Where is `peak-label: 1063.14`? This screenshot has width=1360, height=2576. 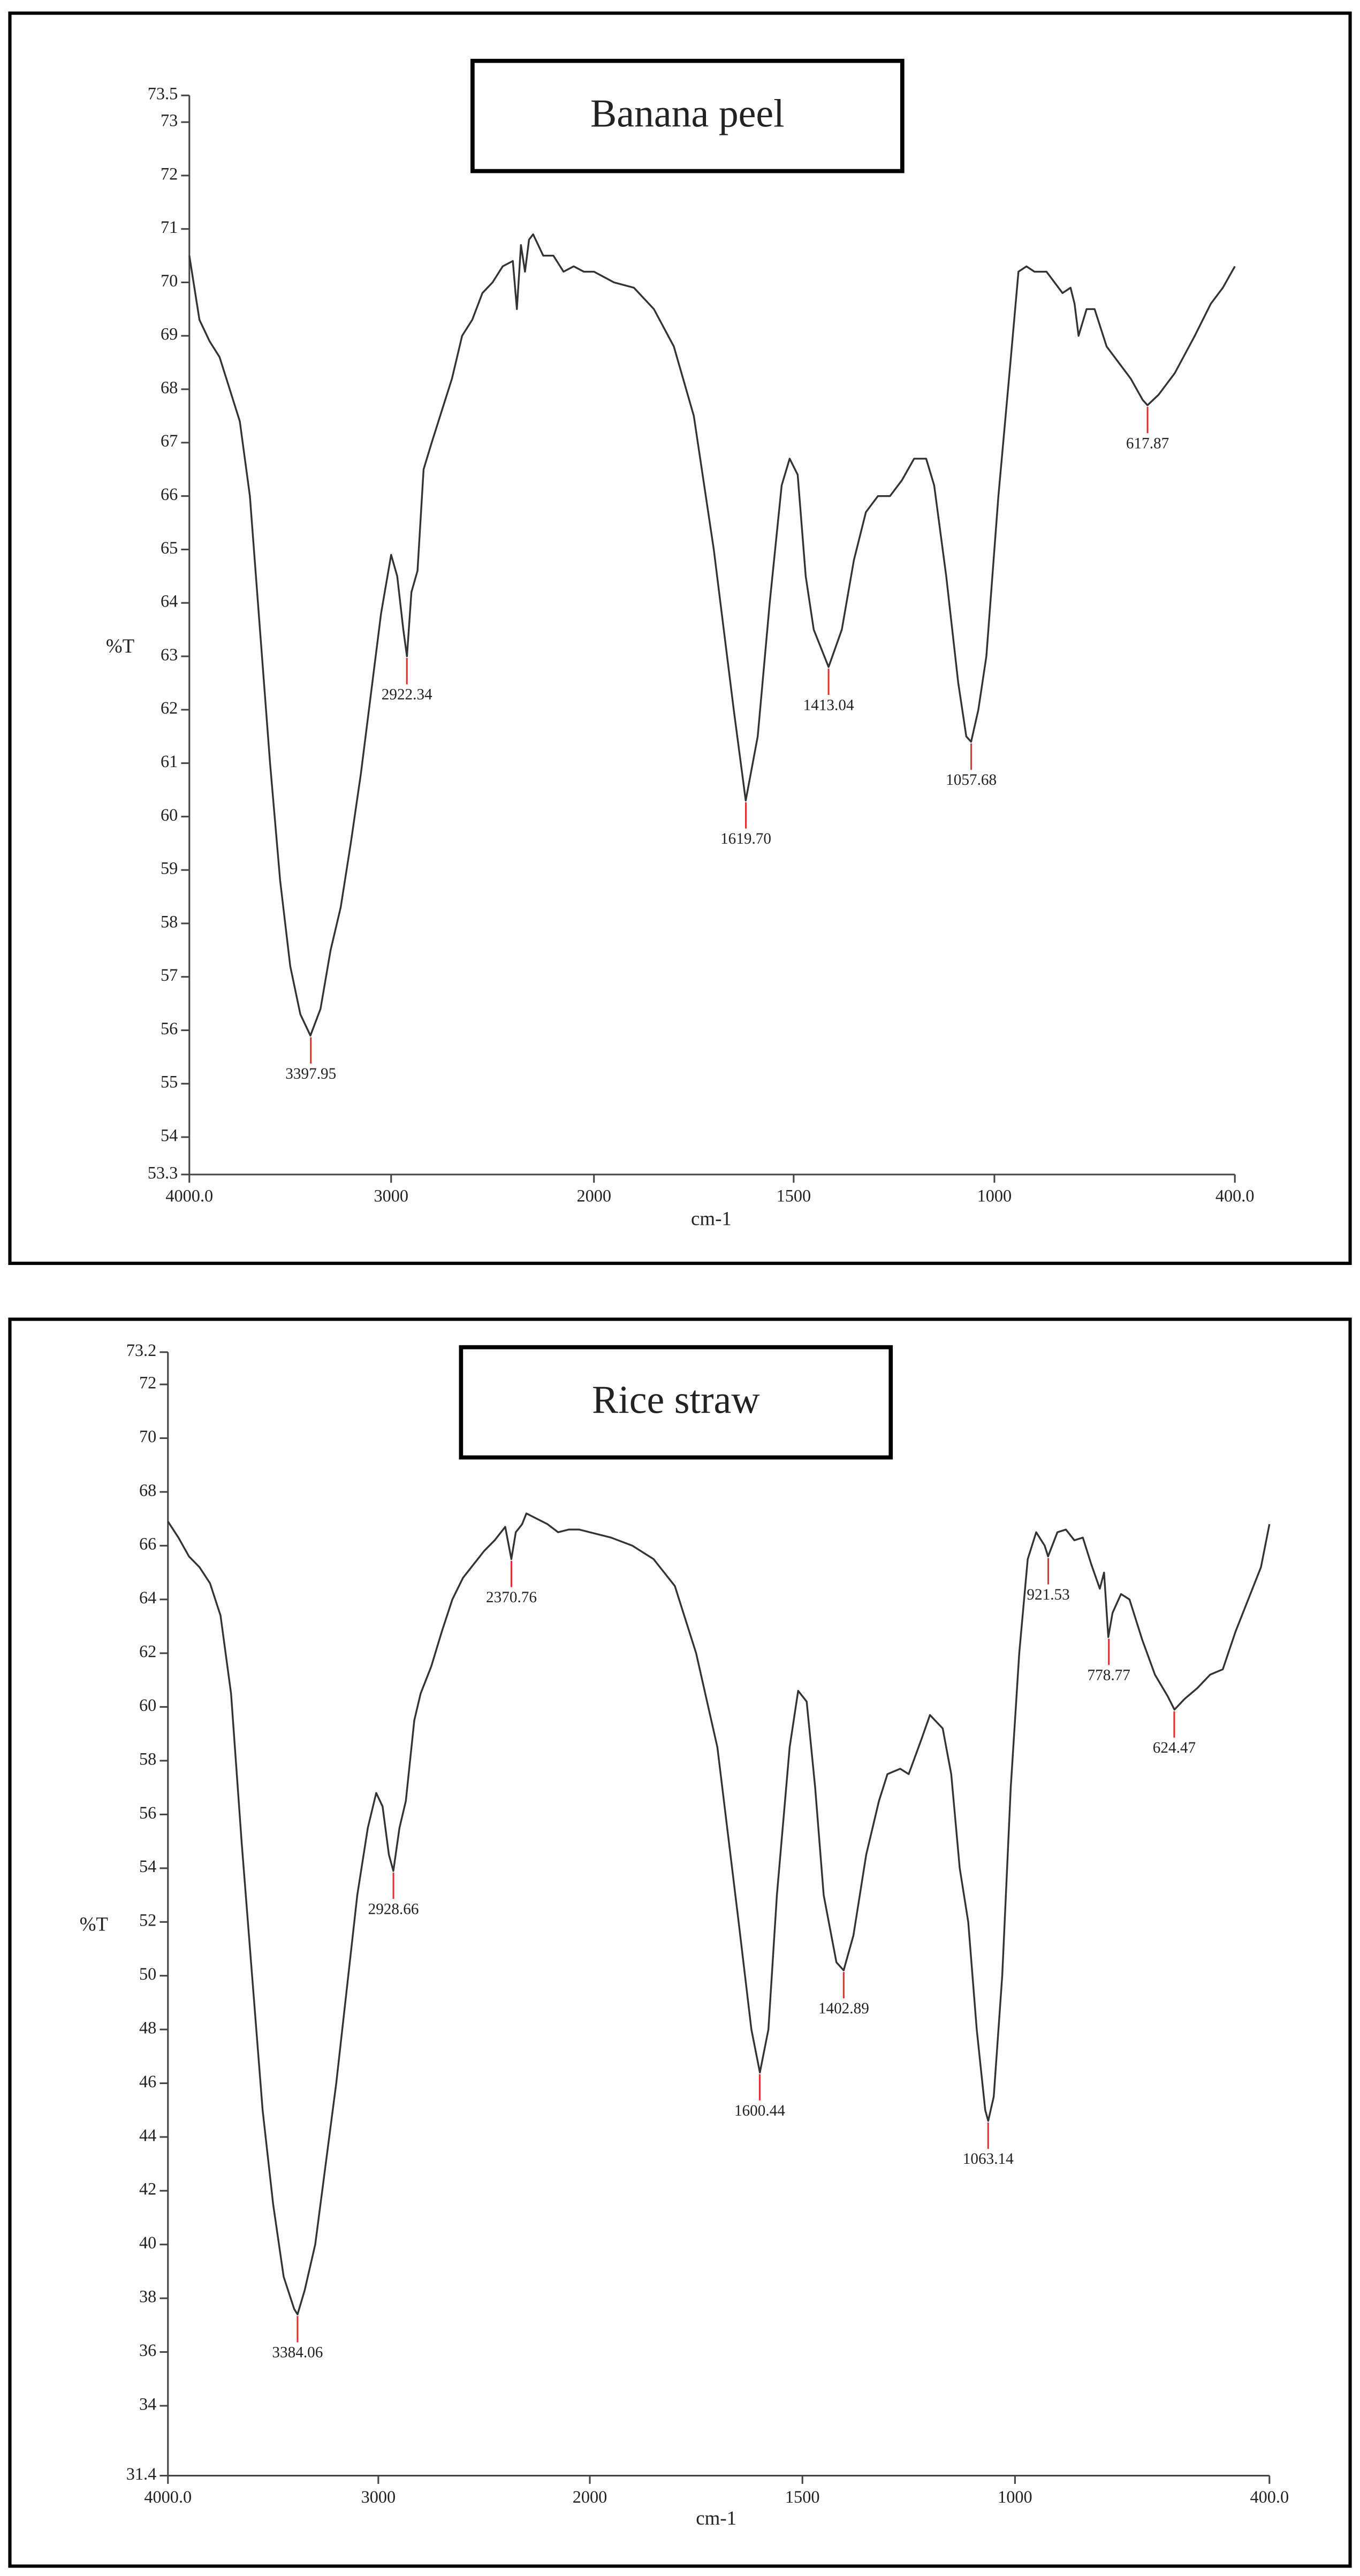 peak-label: 1063.14 is located at coordinates (988, 2159).